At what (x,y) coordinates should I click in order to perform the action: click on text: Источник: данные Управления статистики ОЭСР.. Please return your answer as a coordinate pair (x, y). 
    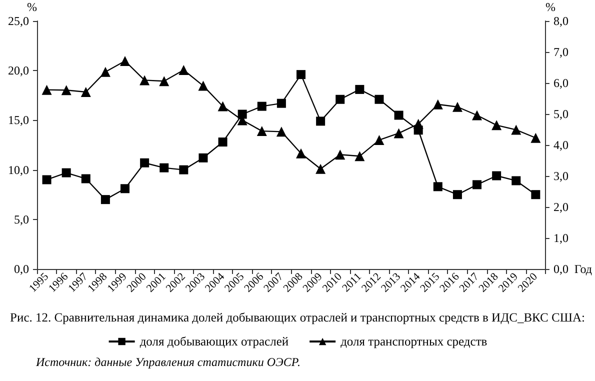
    Looking at the image, I should click on (167, 362).